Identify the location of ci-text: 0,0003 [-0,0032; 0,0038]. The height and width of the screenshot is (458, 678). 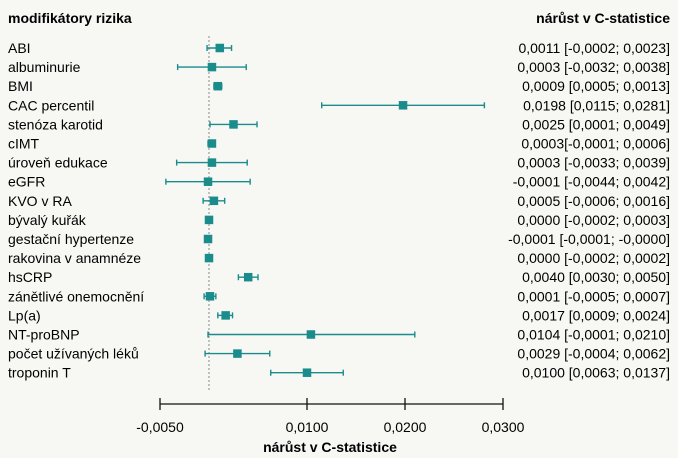
(593, 67).